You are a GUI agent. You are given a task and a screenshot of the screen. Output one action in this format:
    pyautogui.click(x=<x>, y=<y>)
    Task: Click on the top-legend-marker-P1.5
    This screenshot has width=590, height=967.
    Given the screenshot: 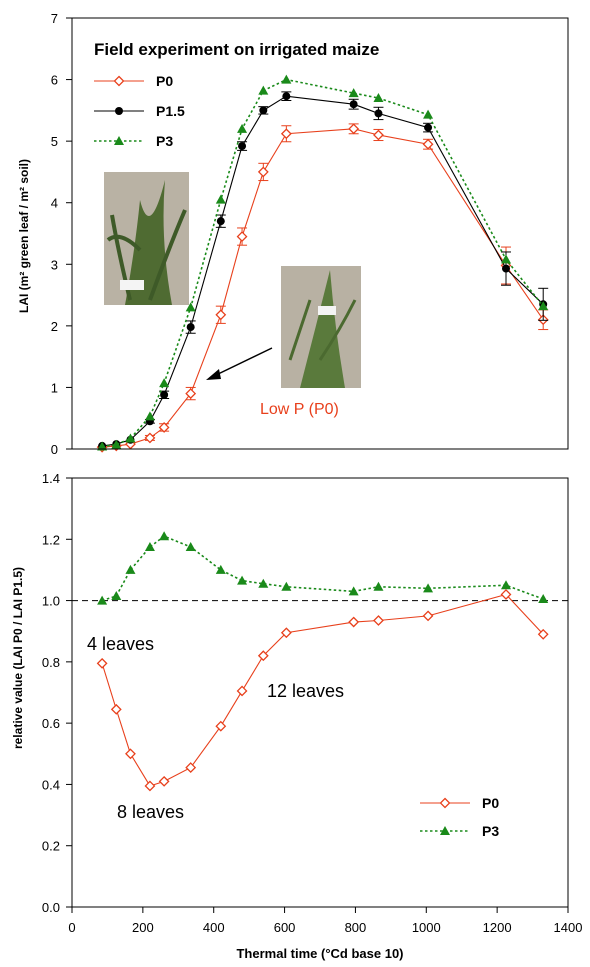 What is the action you would take?
    pyautogui.click(x=119, y=111)
    